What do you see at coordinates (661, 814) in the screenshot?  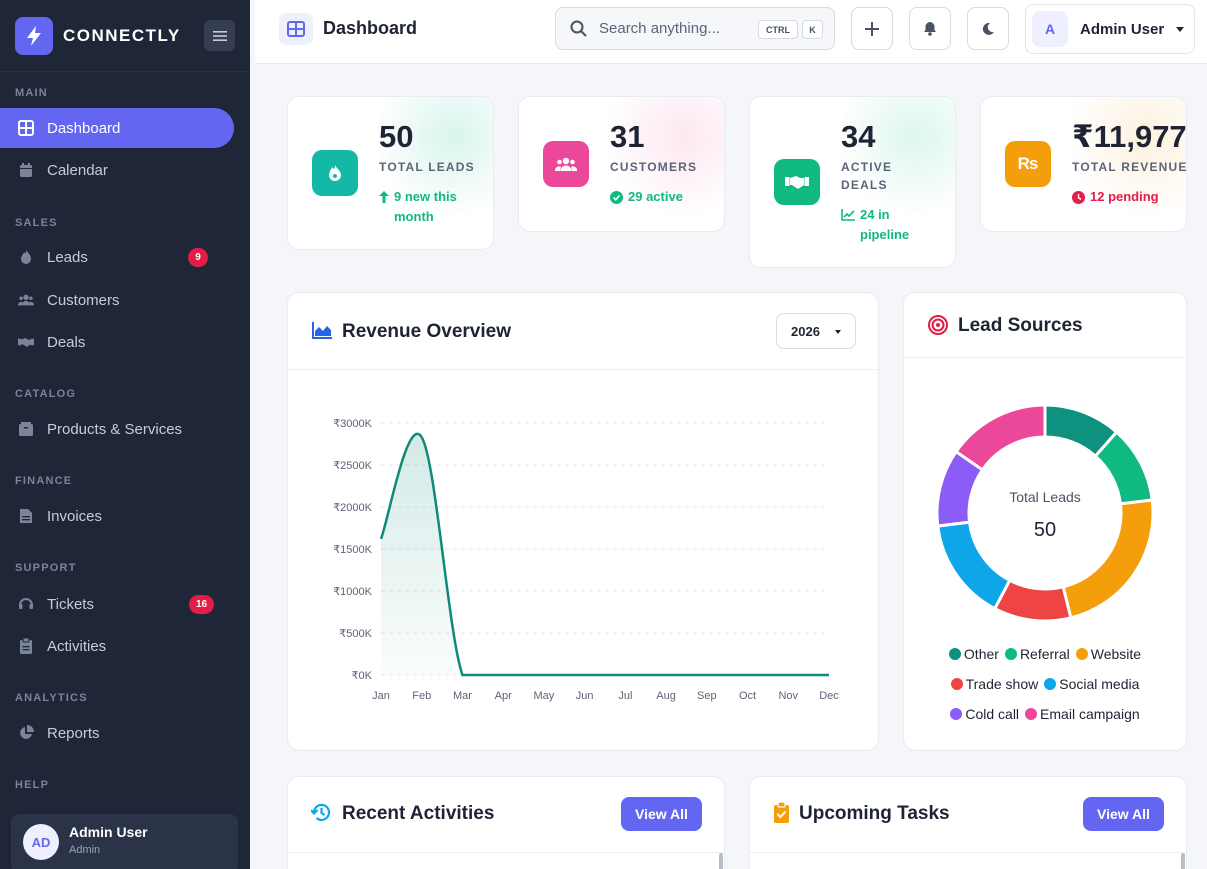 I see `view-all-activities-button: View All` at bounding box center [661, 814].